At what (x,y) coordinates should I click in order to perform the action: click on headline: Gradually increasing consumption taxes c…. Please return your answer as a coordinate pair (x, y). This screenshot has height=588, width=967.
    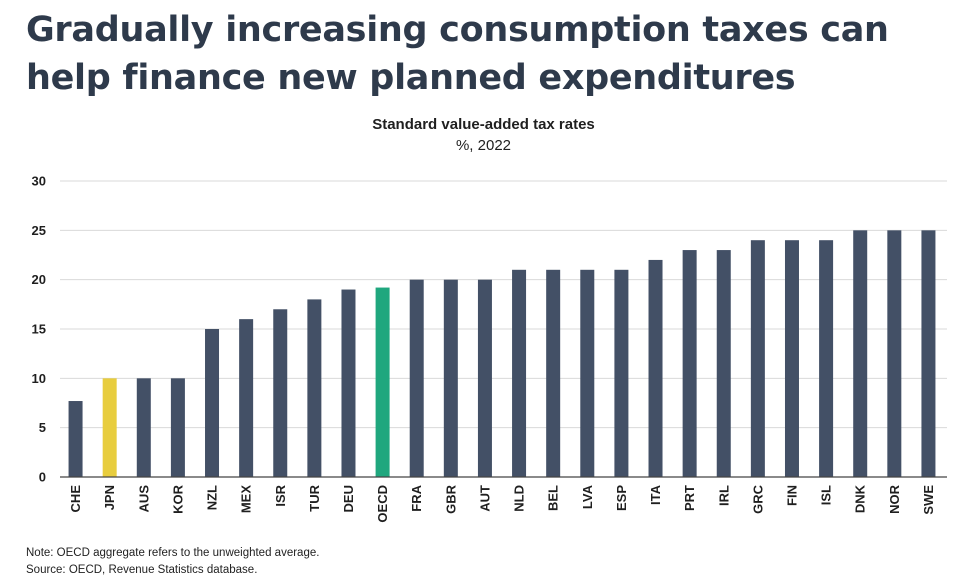
    Looking at the image, I should click on (457, 54).